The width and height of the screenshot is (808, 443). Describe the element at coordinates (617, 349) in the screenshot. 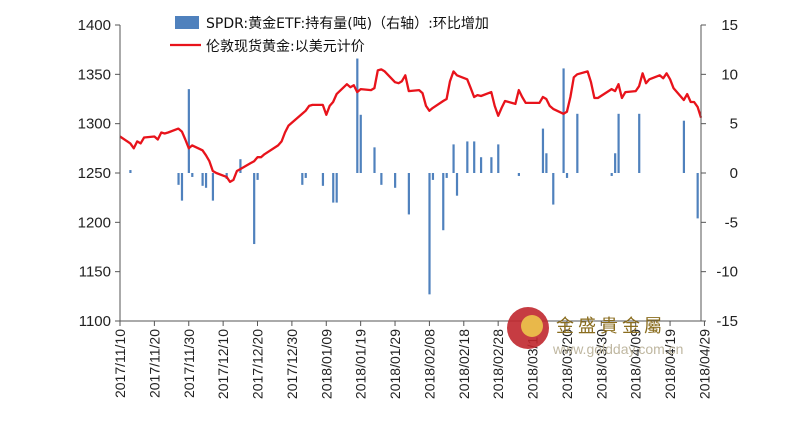

I see `brand-url-text: www.goldday.com.cn` at that location.